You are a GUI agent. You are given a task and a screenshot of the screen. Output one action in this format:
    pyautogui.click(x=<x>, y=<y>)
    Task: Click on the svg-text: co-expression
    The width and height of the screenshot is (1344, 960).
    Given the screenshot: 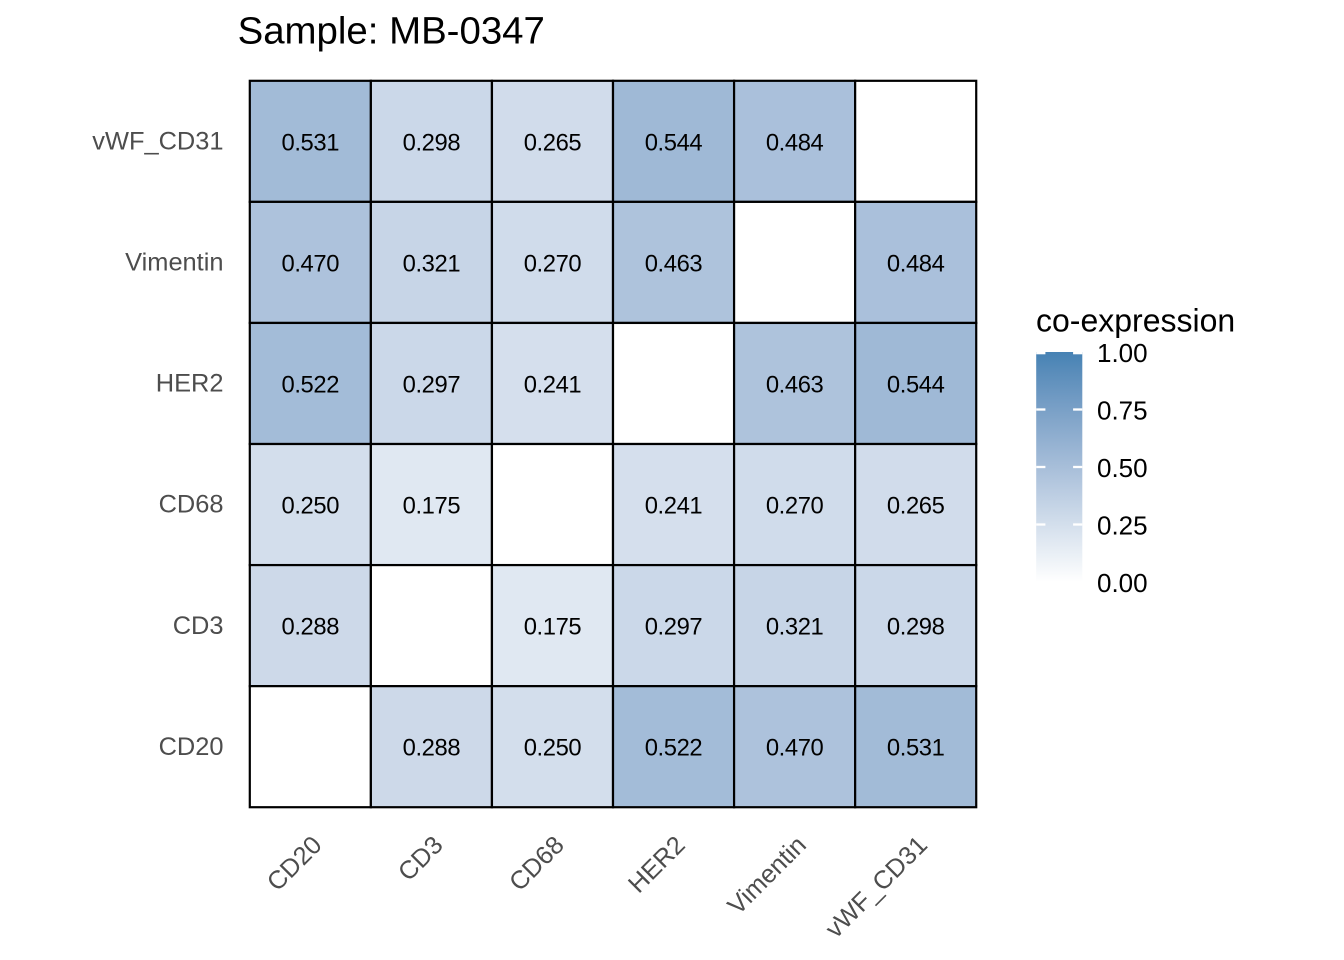 What is the action you would take?
    pyautogui.click(x=1135, y=321)
    